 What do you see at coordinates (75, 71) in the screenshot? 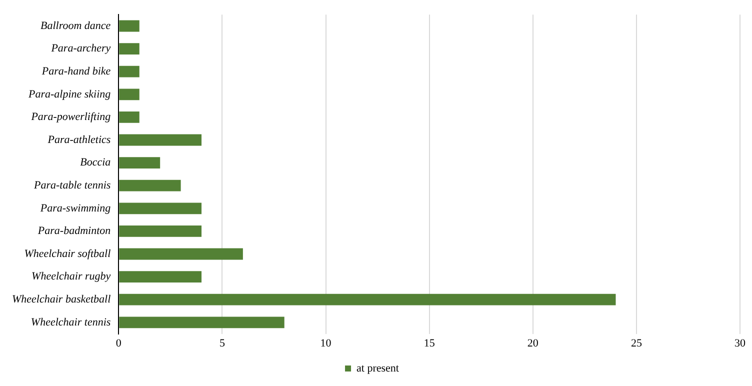
I see `y-tick-label: Para-hand bike` at bounding box center [75, 71].